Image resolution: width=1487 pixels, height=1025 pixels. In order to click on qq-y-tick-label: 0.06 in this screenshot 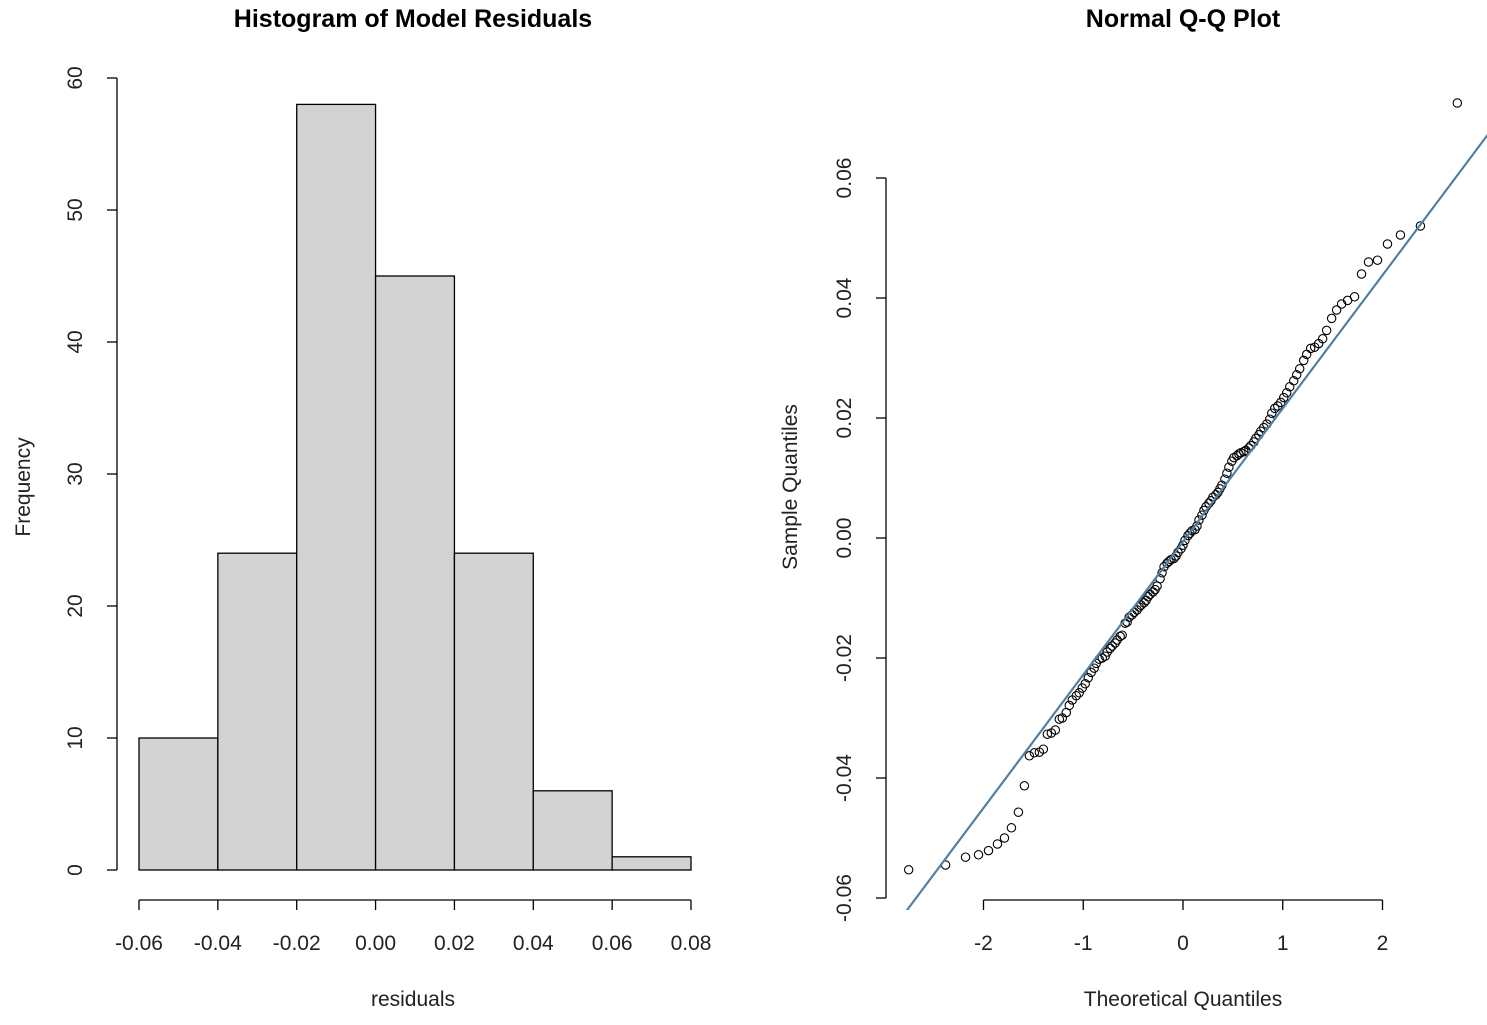, I will do `click(844, 178)`.